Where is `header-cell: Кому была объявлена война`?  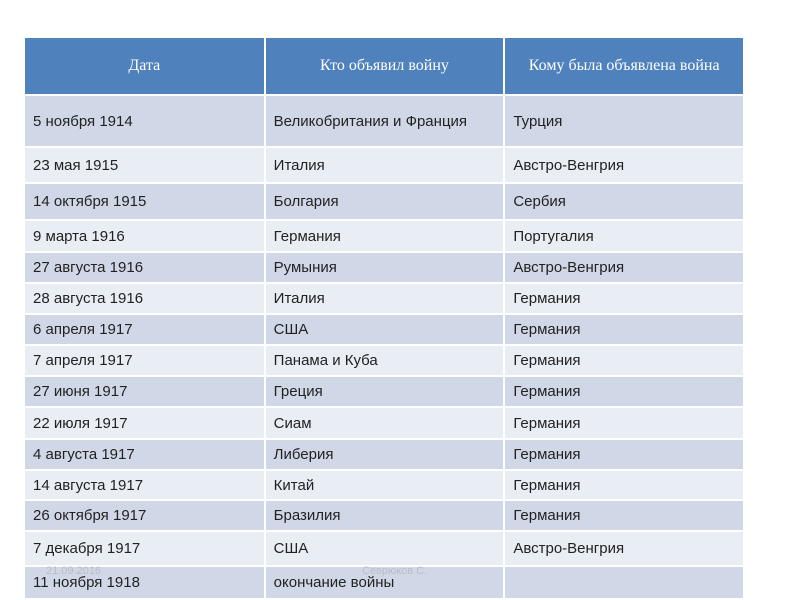 header-cell: Кому была объявлена война is located at coordinates (624, 66).